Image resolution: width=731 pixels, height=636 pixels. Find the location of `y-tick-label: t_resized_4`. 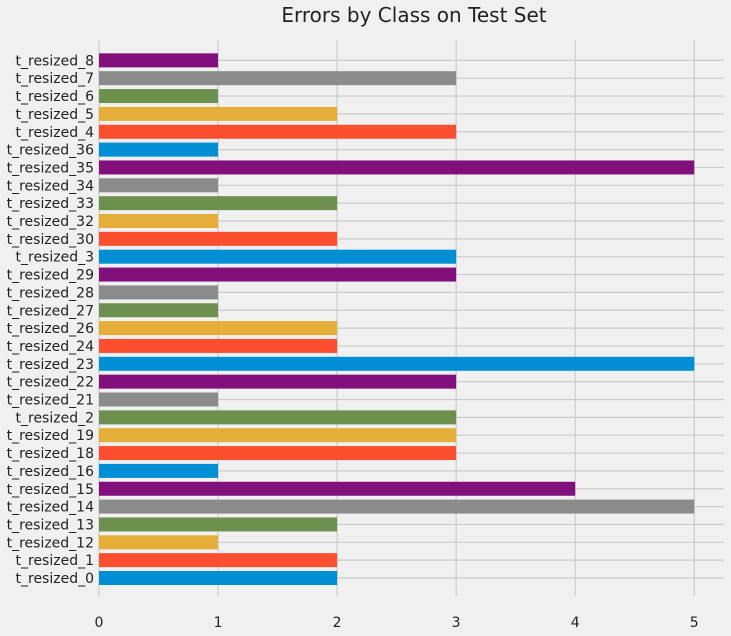

y-tick-label: t_resized_4 is located at coordinates (55, 133).